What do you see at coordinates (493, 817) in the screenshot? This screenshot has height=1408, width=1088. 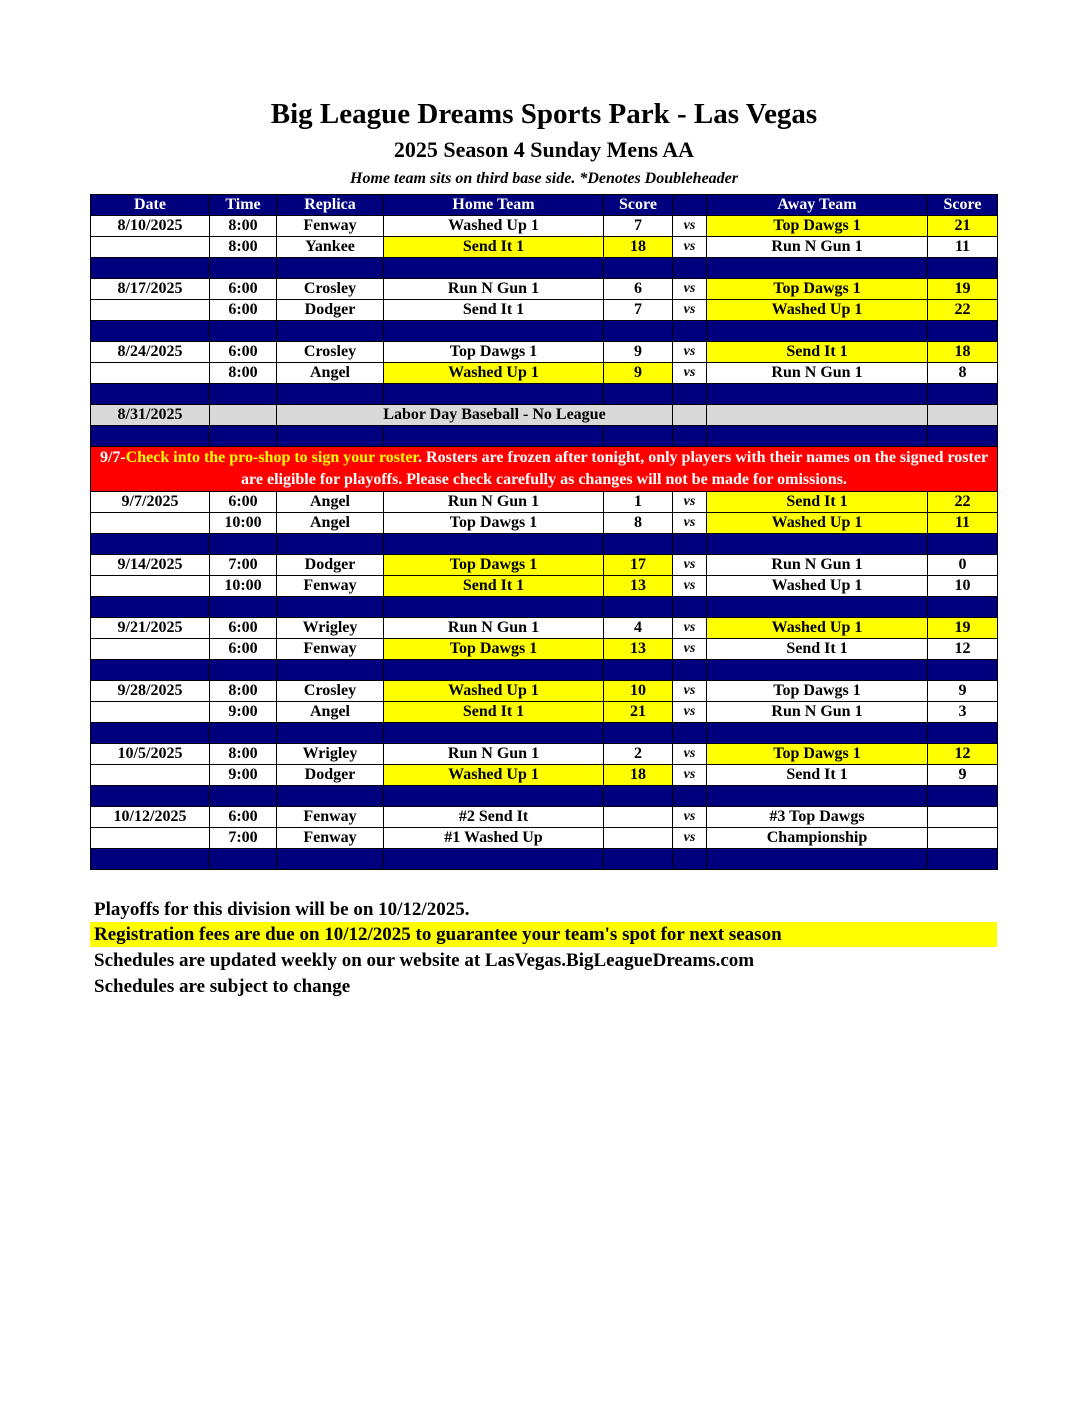 I see `home-team: #2 Send It` at bounding box center [493, 817].